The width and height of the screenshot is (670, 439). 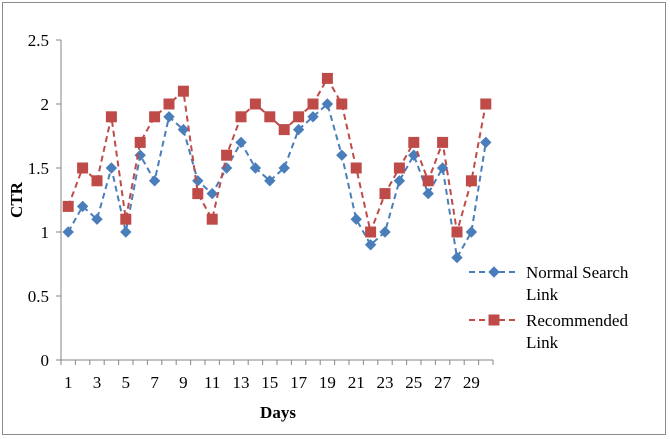 I want to click on y-tick-label: 0.5, so click(x=38, y=296).